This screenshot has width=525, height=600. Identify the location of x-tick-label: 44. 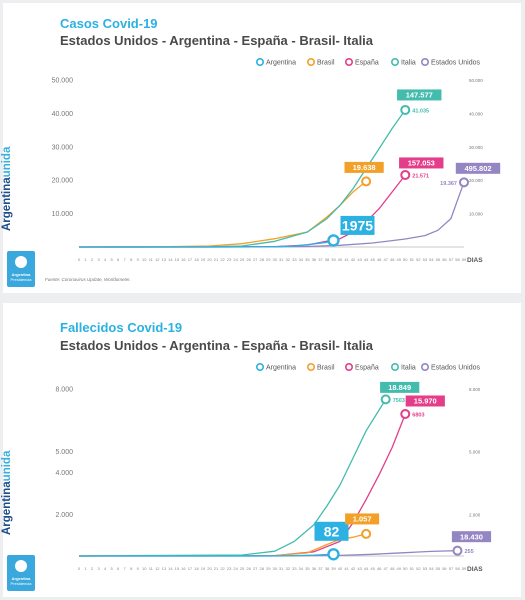
(366, 259).